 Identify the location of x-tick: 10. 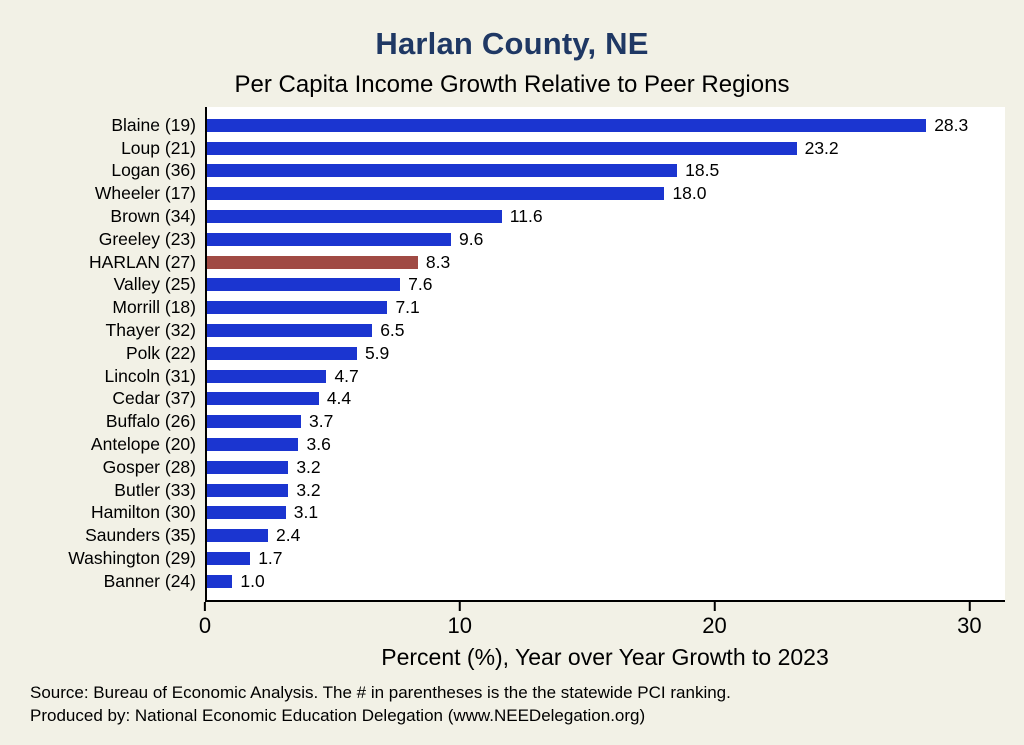
(460, 620).